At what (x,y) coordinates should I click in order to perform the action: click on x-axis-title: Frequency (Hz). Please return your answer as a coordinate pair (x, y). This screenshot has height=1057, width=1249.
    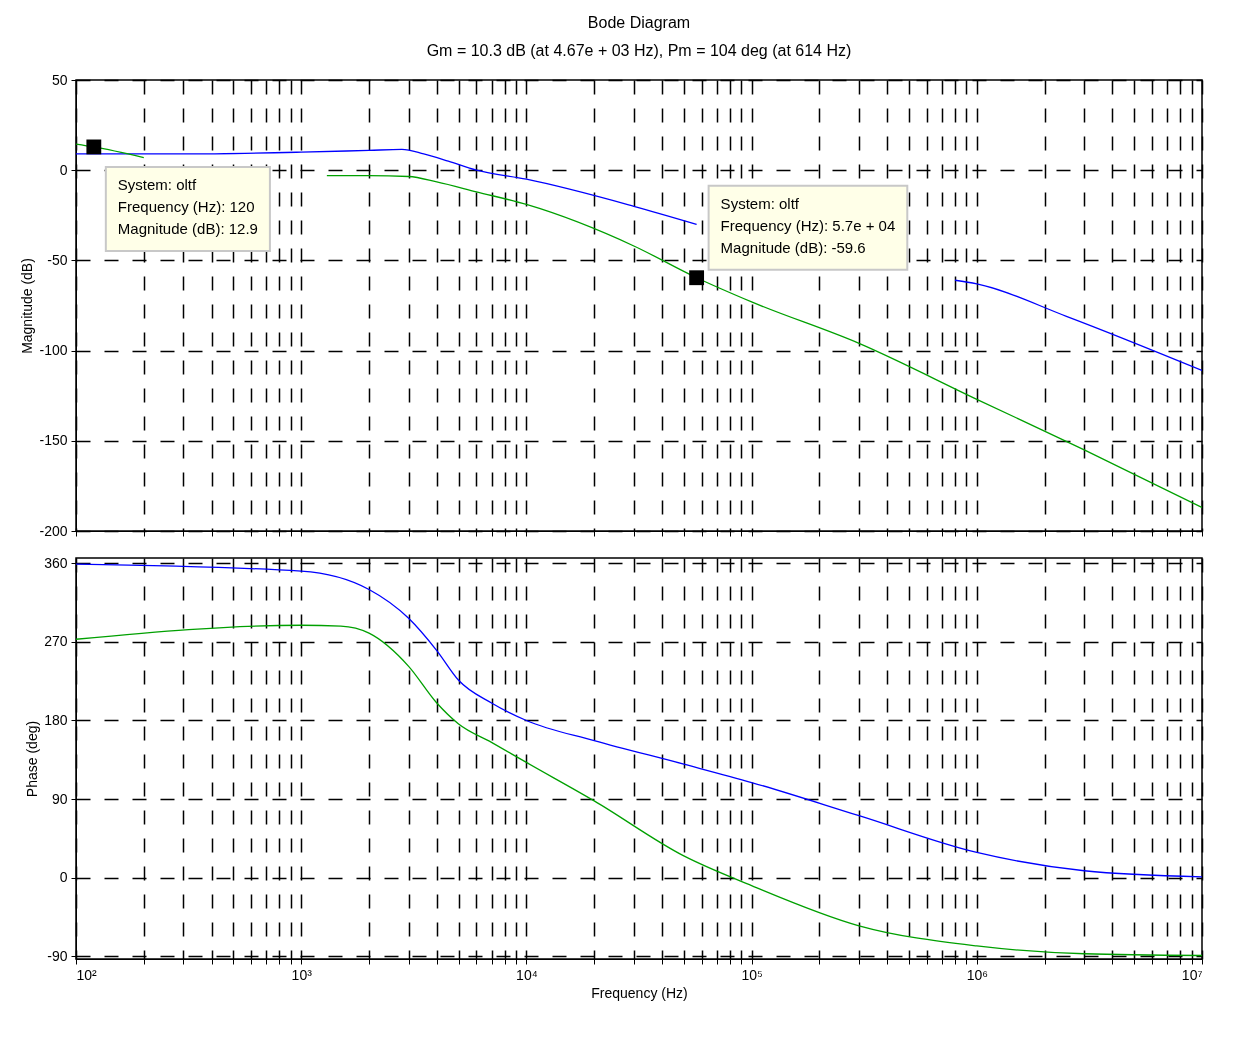
    Looking at the image, I should click on (639, 992).